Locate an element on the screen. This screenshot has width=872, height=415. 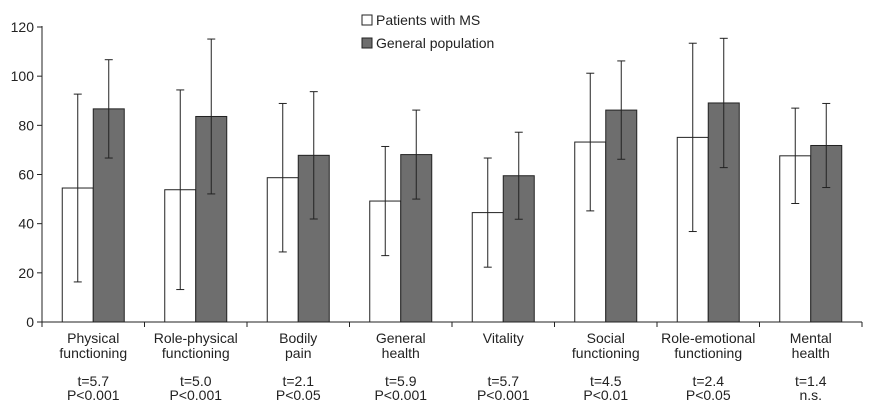
x-category-label: Physical is located at coordinates (93, 338).